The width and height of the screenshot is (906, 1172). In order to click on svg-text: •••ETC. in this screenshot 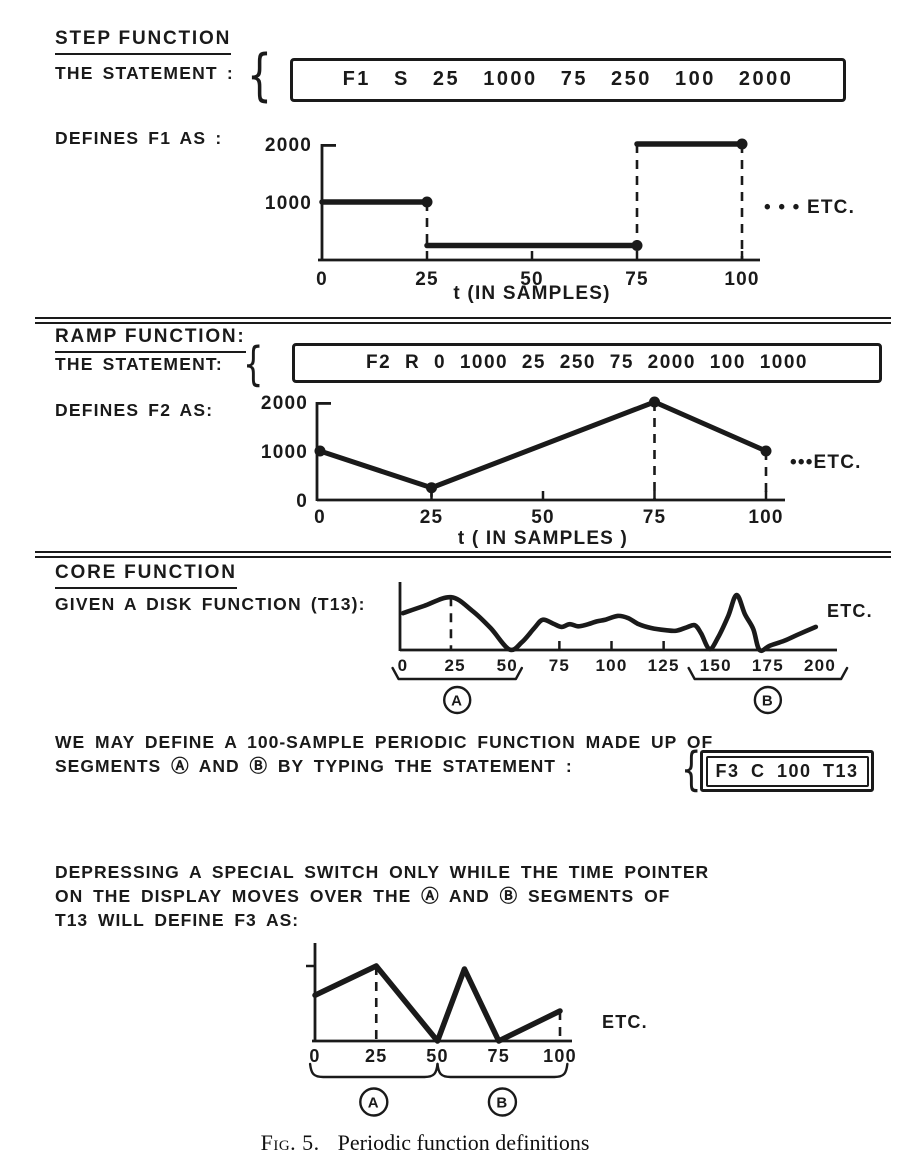, I will do `click(826, 462)`.